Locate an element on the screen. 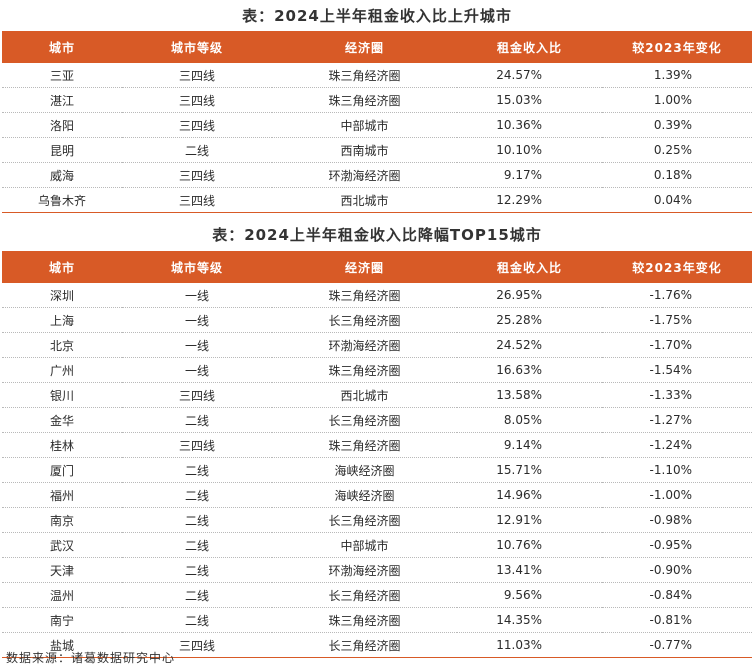  table-row: 昆明 二线 西南城市 10.10% 0.25% is located at coordinates (377, 150).